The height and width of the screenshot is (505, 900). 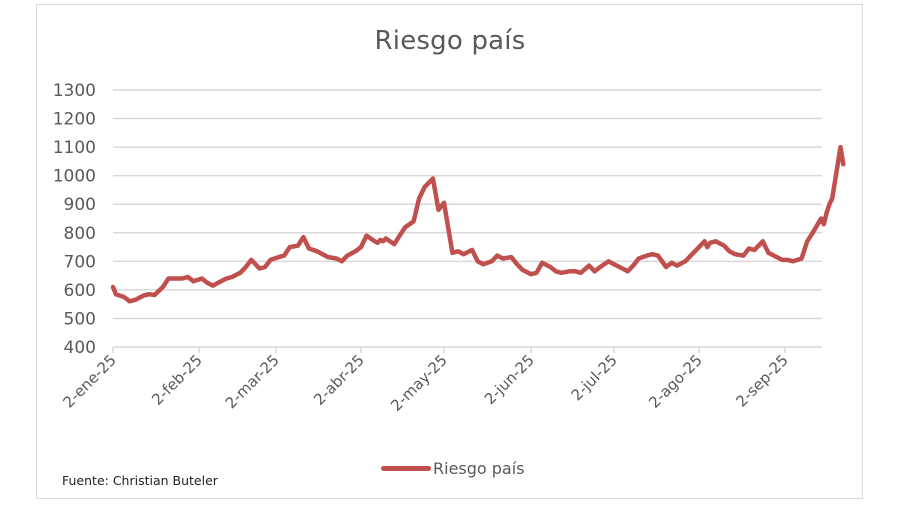 I want to click on y-tick-label: 900, so click(x=80, y=205).